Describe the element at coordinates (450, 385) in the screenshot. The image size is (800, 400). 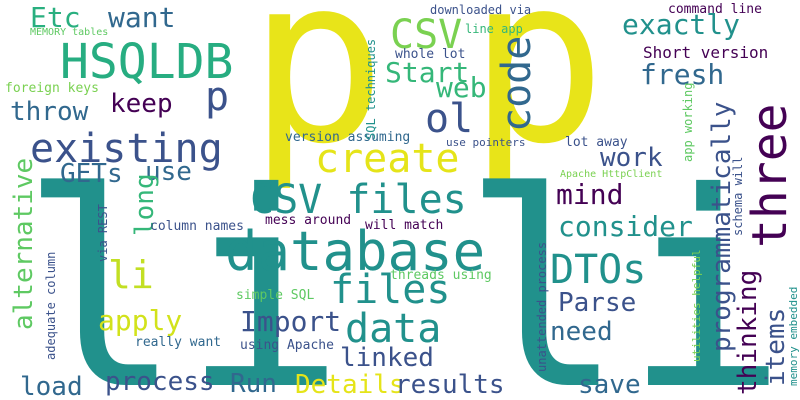
I see `word: results` at that location.